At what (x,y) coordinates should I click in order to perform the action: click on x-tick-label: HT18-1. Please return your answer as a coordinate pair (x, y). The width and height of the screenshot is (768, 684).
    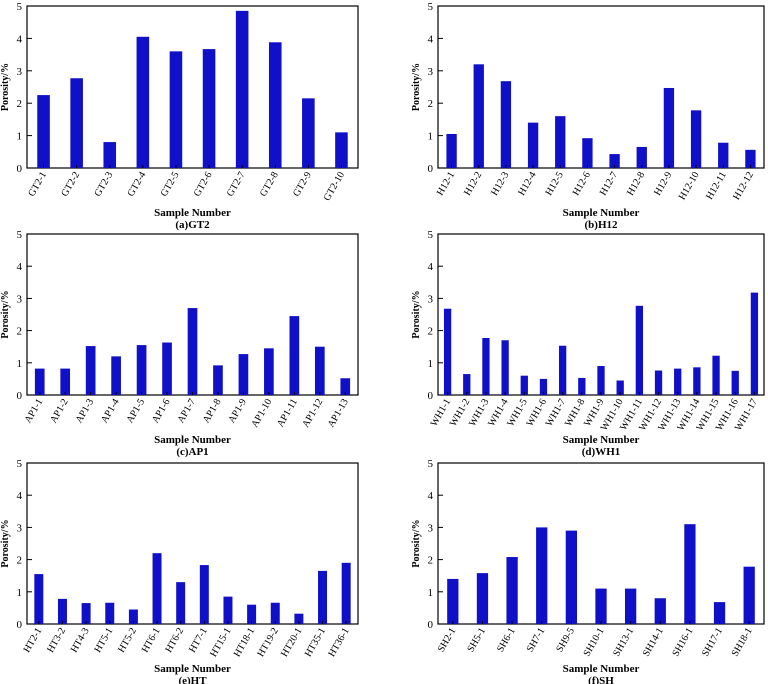
    Looking at the image, I should click on (244, 642).